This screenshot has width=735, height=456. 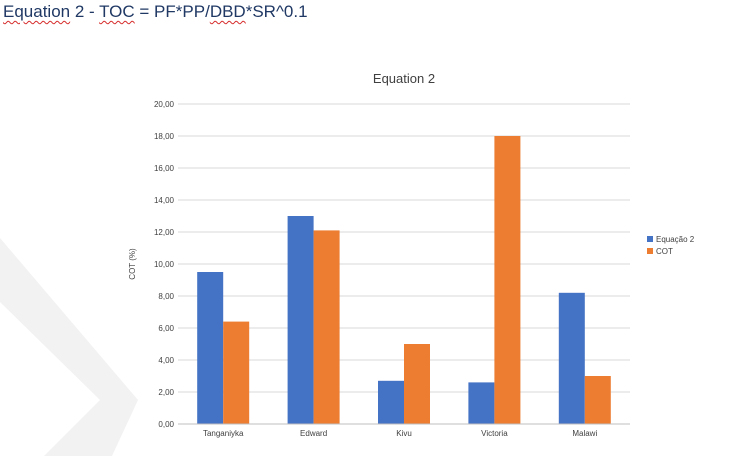 What do you see at coordinates (664, 251) in the screenshot?
I see `legend-label: COT` at bounding box center [664, 251].